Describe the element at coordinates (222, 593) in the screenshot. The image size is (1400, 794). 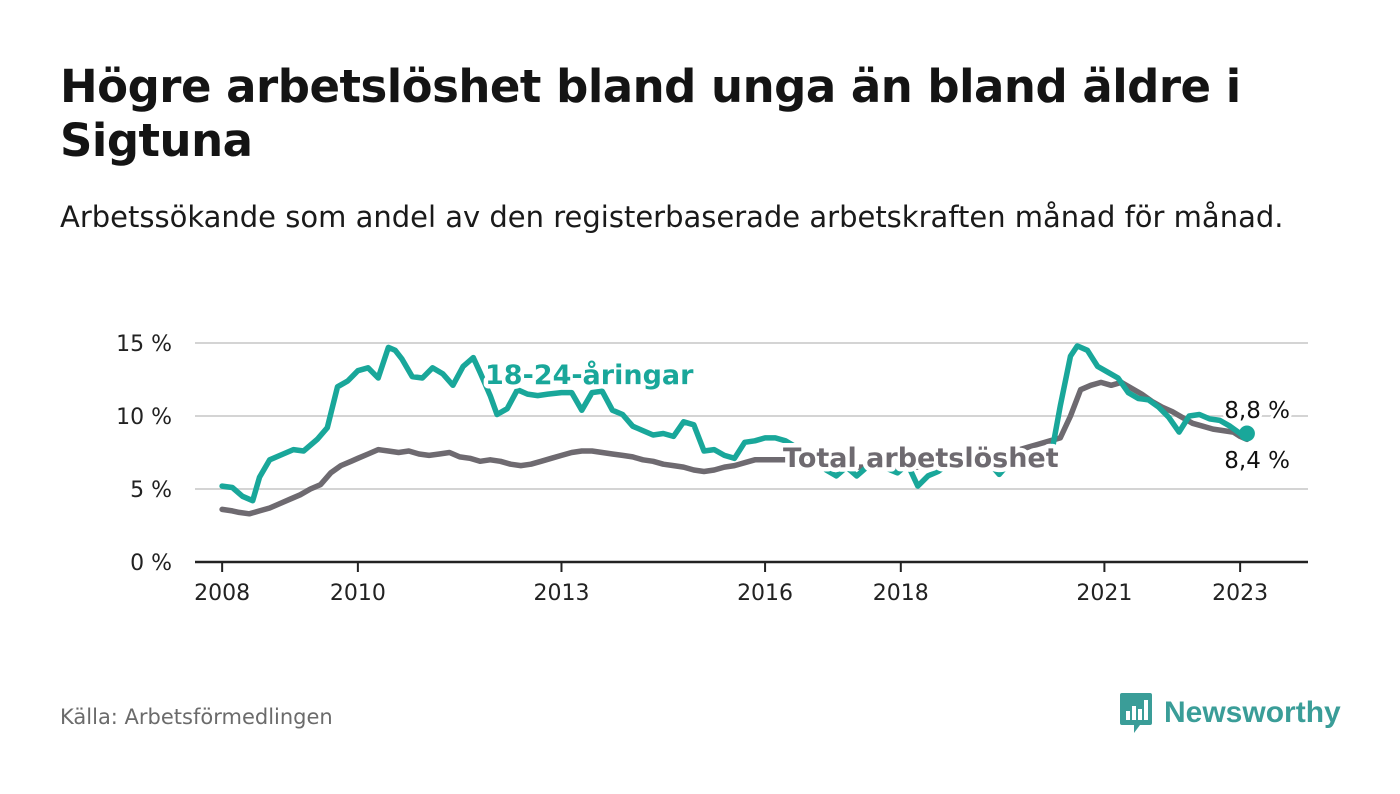
I see `x-tick-label-2008: 2008` at that location.